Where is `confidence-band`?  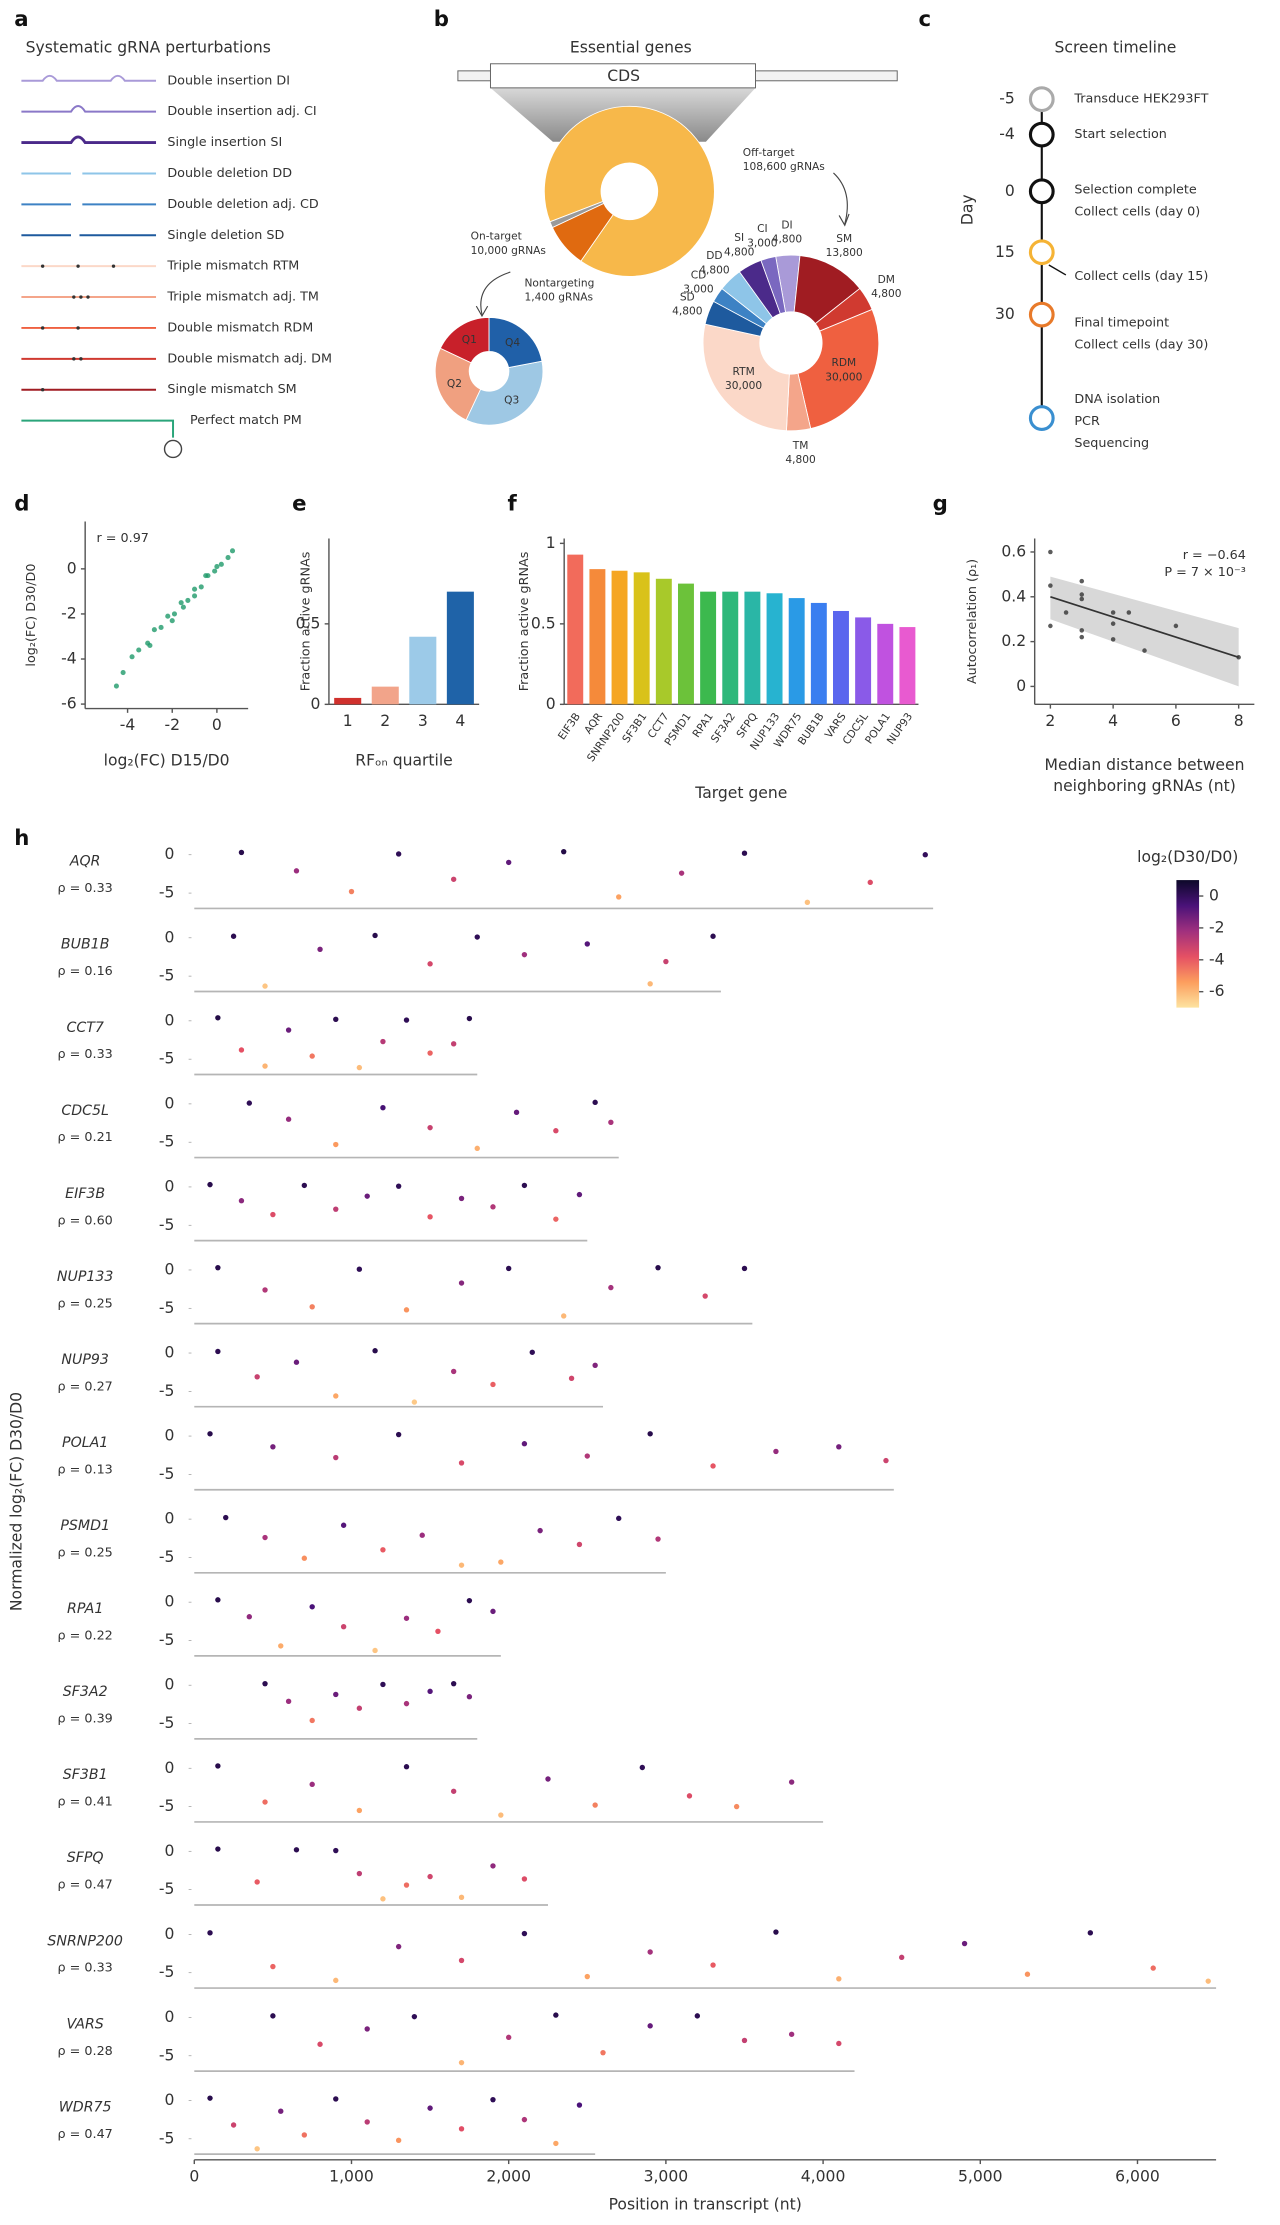
confidence-band is located at coordinates (1144, 631).